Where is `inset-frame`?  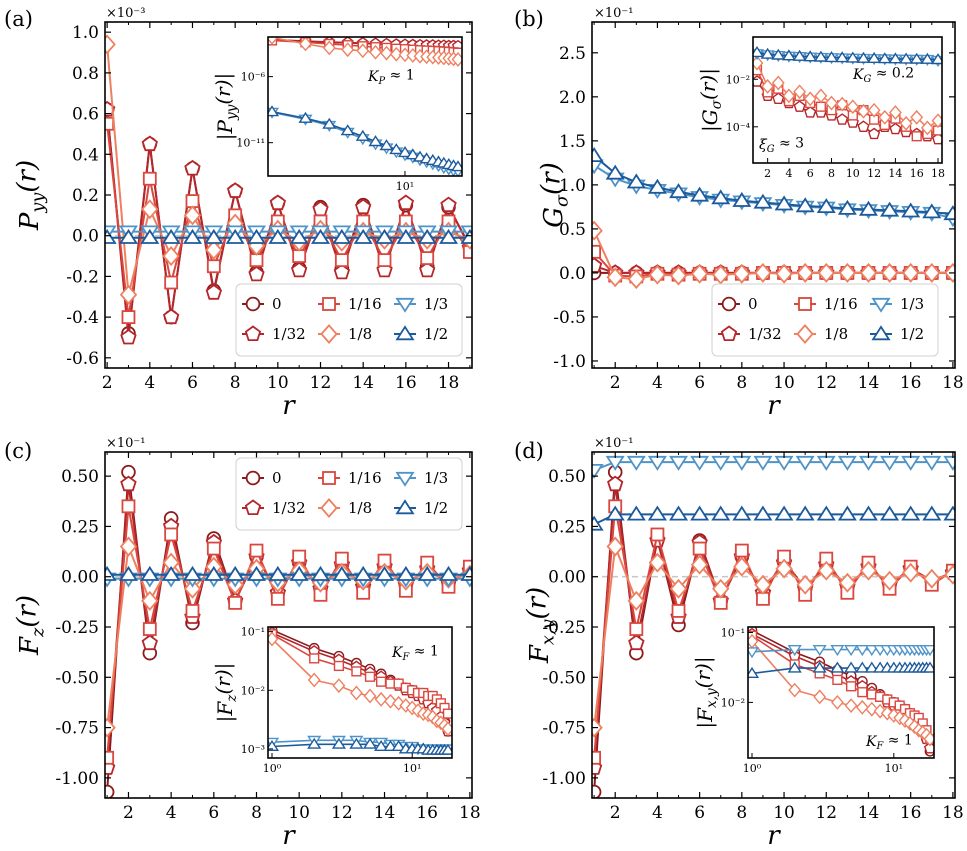
inset-frame is located at coordinates (841, 692).